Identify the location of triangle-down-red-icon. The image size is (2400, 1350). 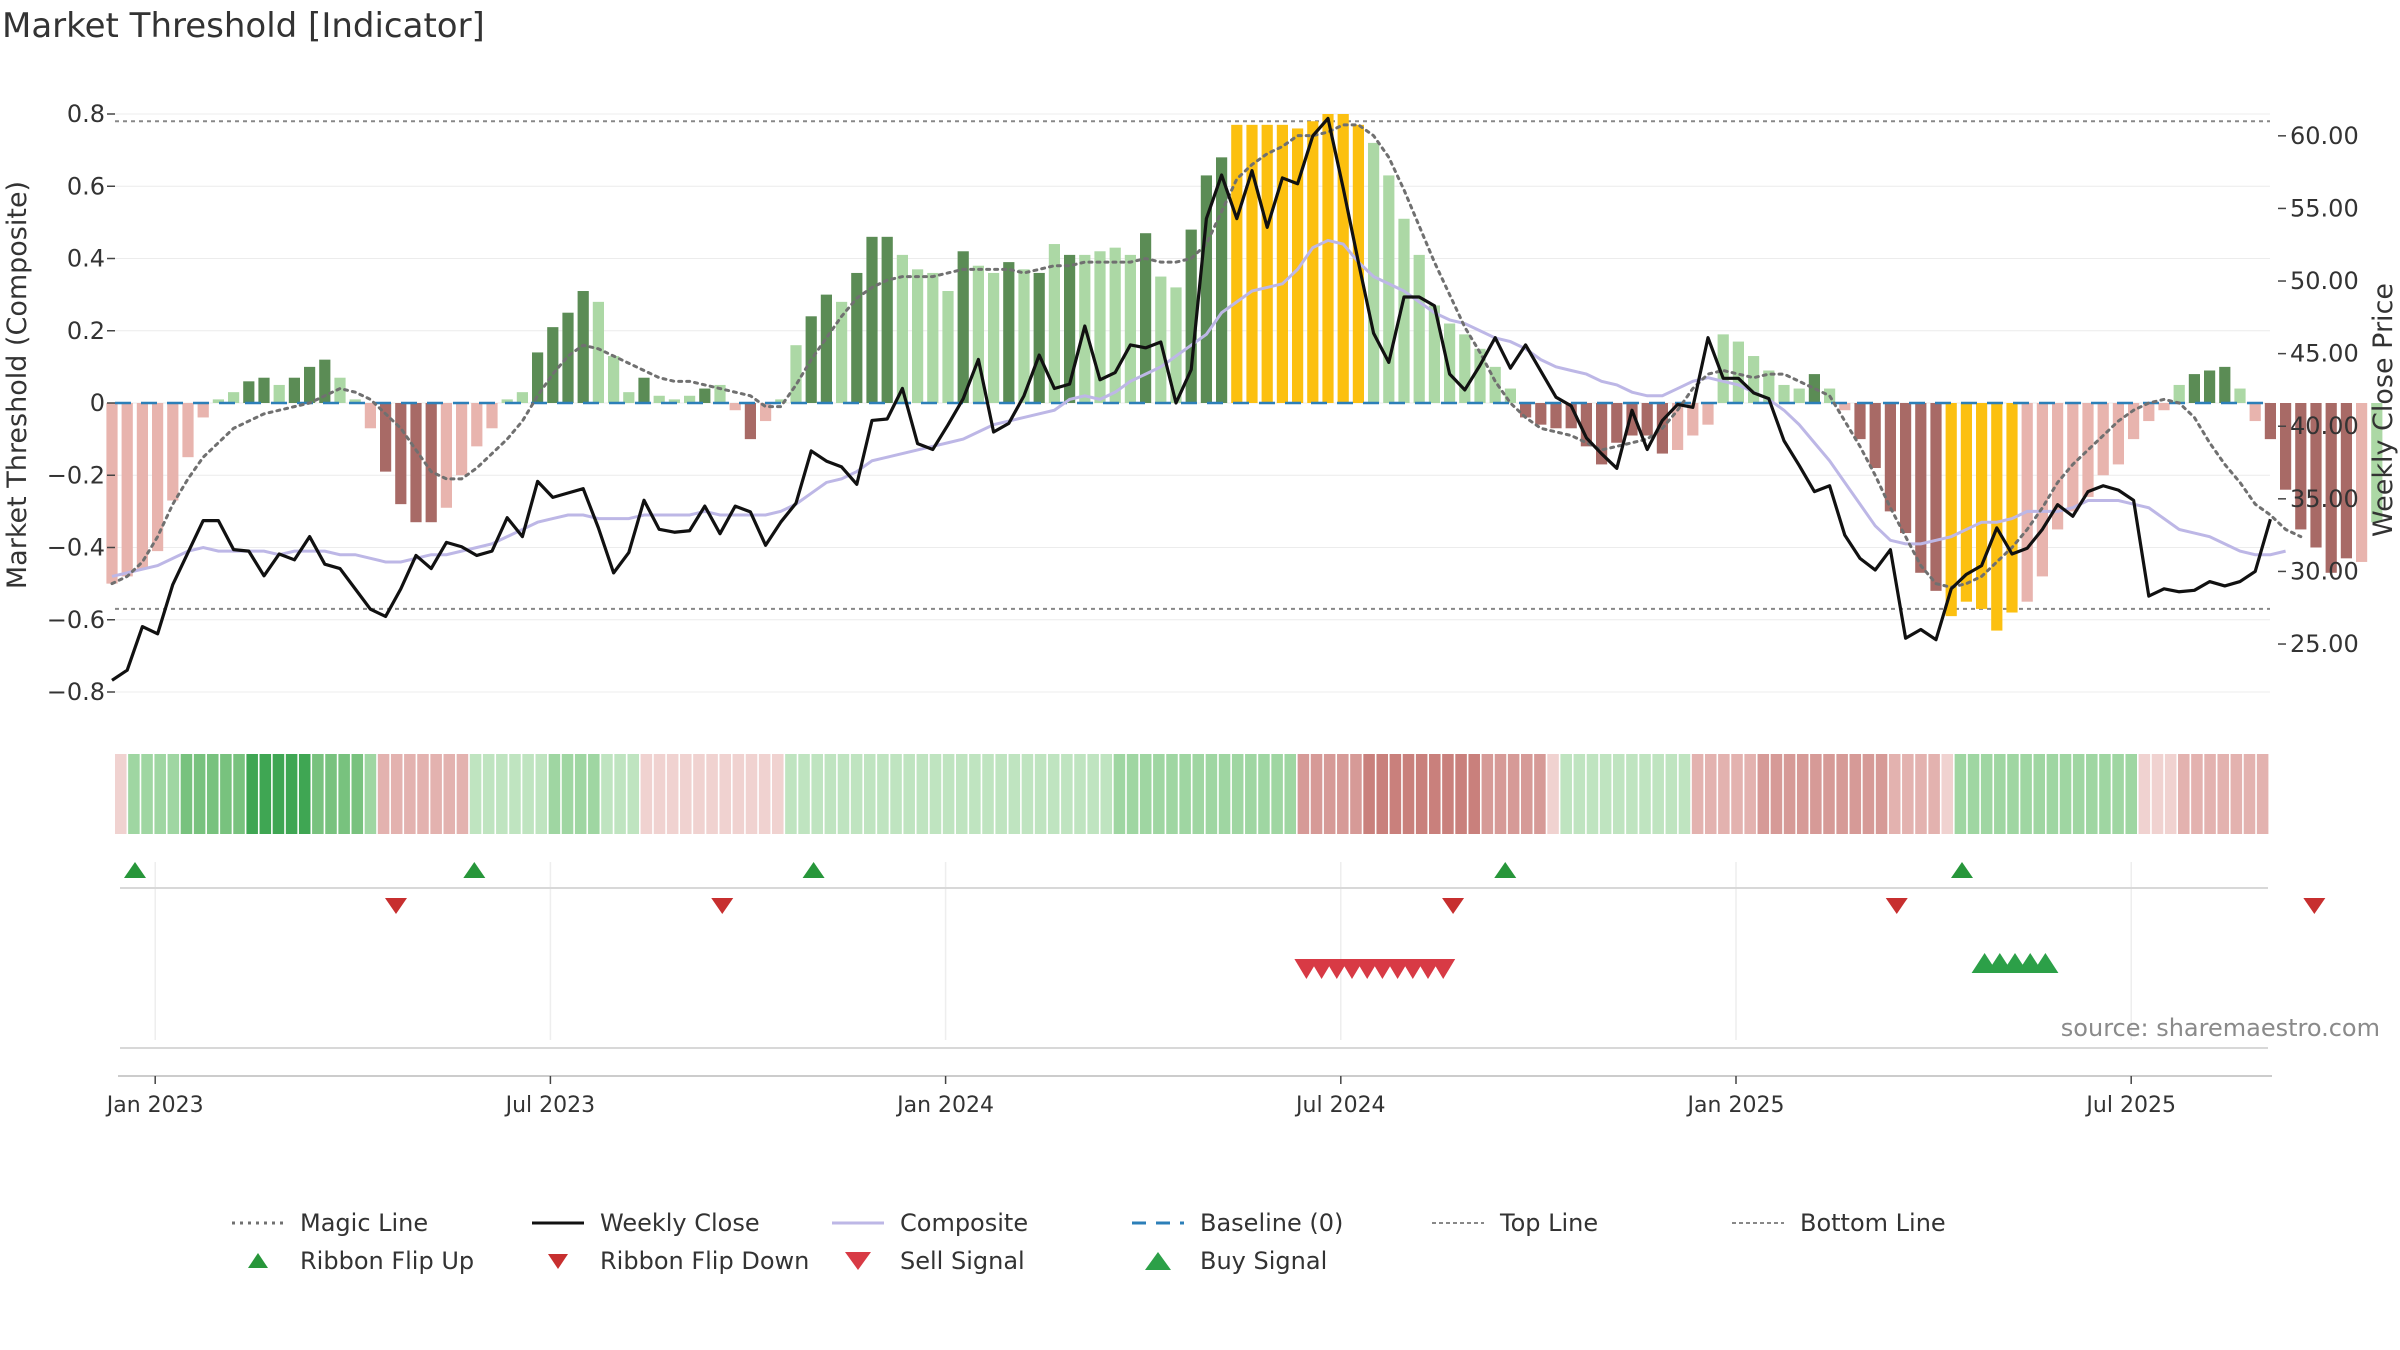
(858, 1261).